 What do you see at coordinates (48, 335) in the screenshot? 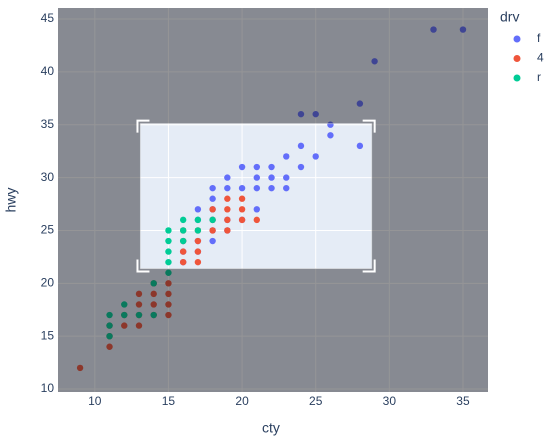
I see `y-tick-label: 15` at bounding box center [48, 335].